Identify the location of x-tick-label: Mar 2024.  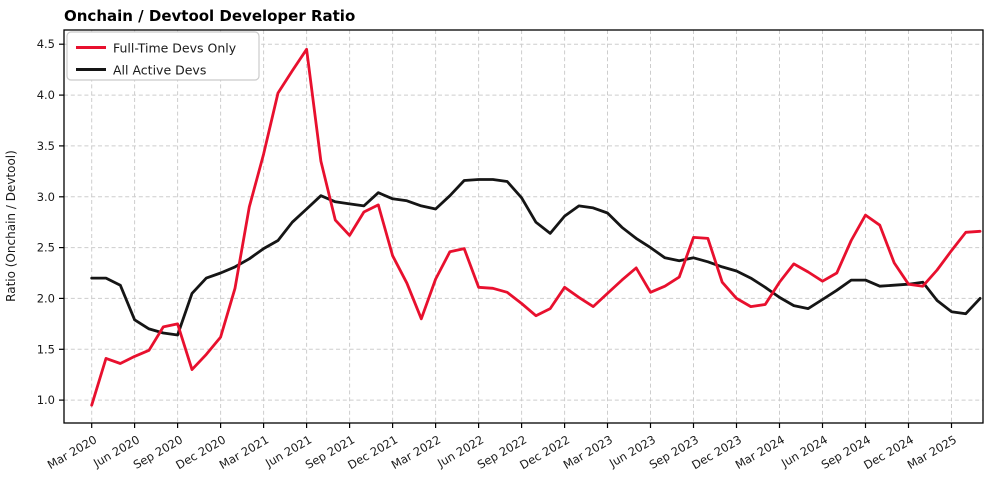
(760, 451).